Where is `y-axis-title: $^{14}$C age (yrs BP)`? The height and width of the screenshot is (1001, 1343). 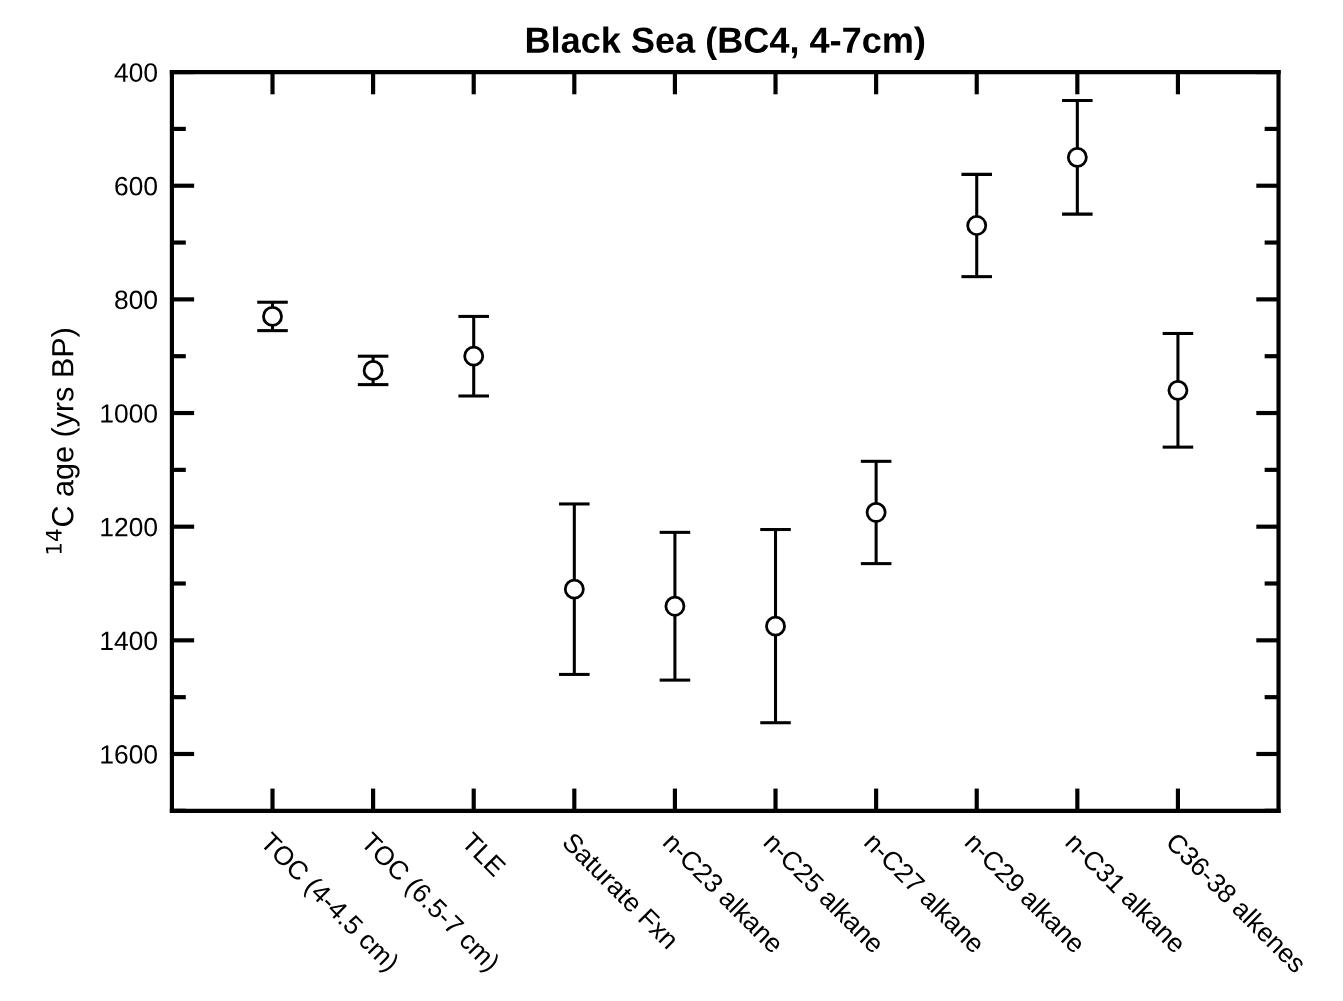
y-axis-title: $^{14}$C age (yrs BP) is located at coordinates (62, 441).